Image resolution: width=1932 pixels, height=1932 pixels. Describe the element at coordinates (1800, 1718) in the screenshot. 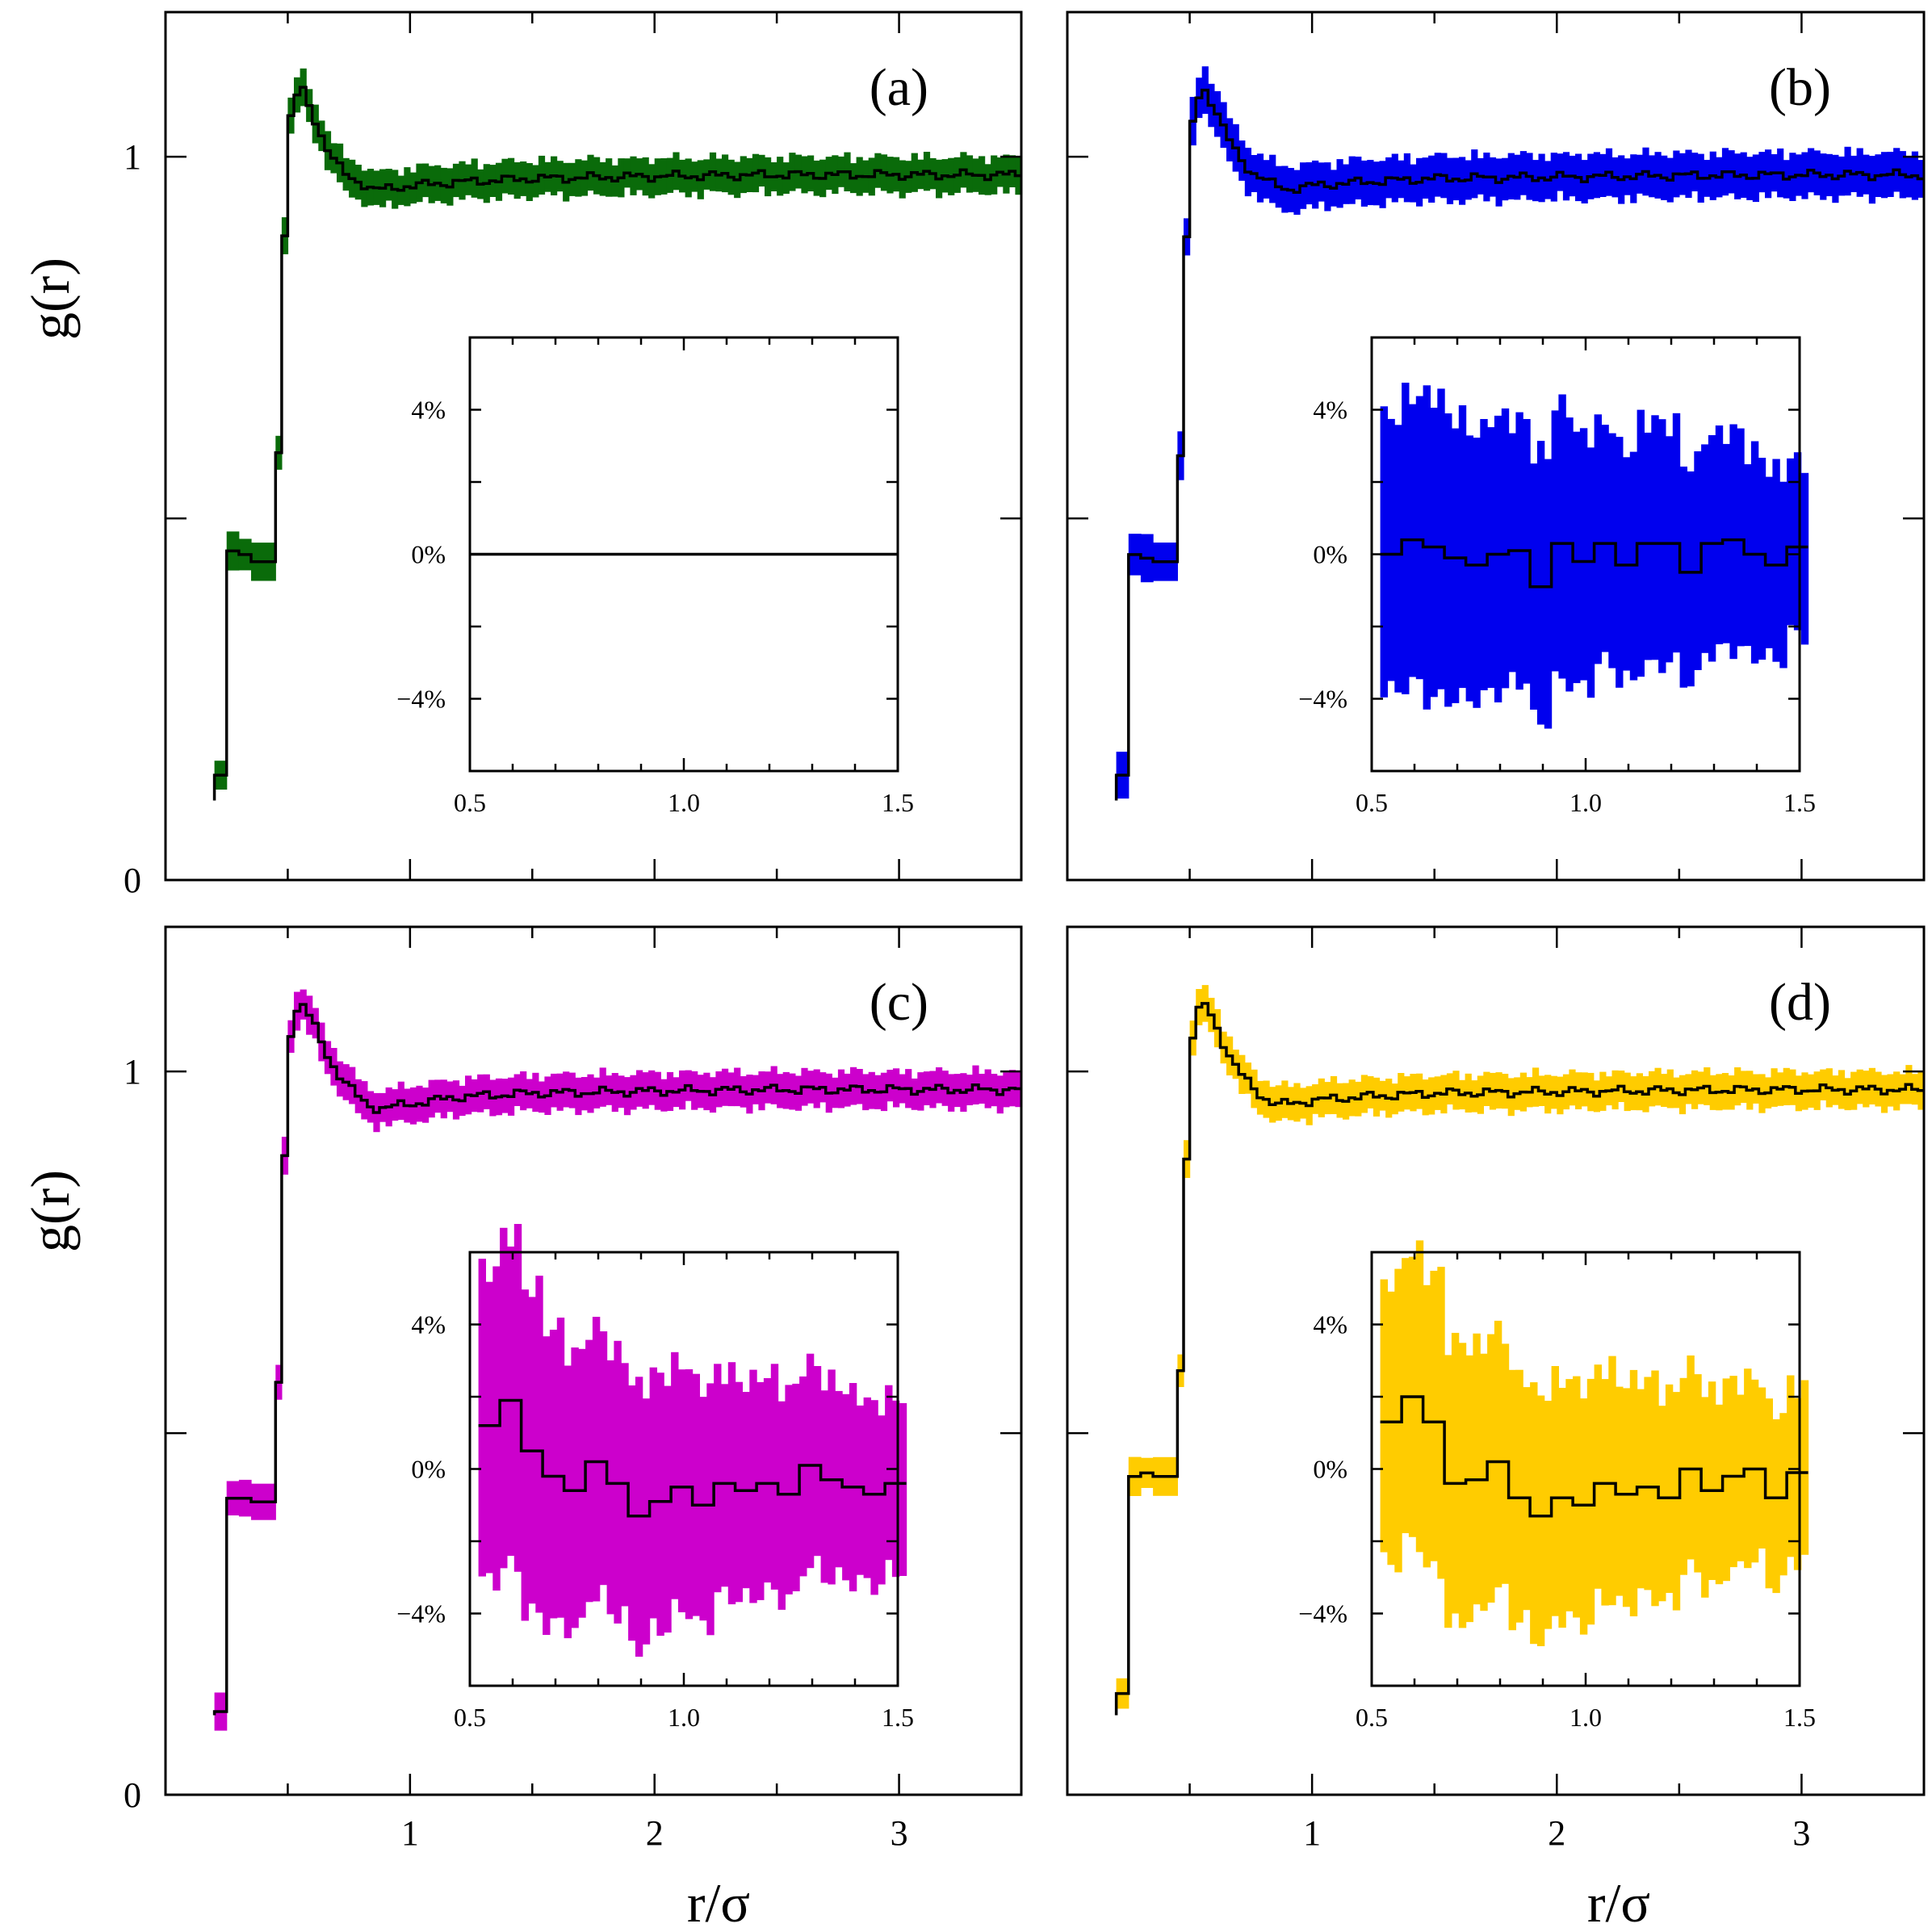

I see `inset-x-tick-label: 1.5` at that location.